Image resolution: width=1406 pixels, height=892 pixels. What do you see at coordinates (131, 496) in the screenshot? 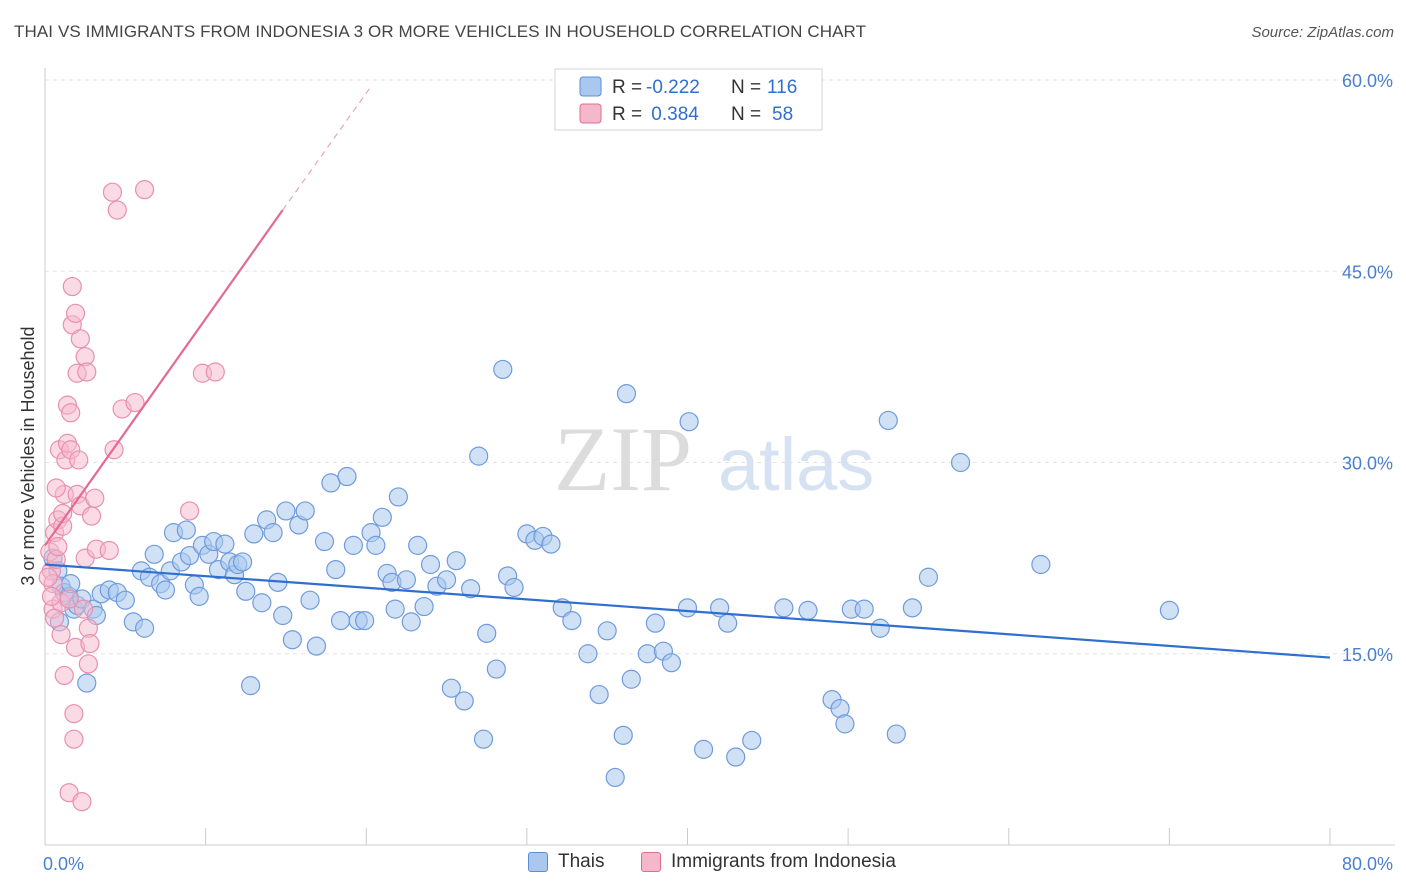
I see `indonesia-points` at bounding box center [131, 496].